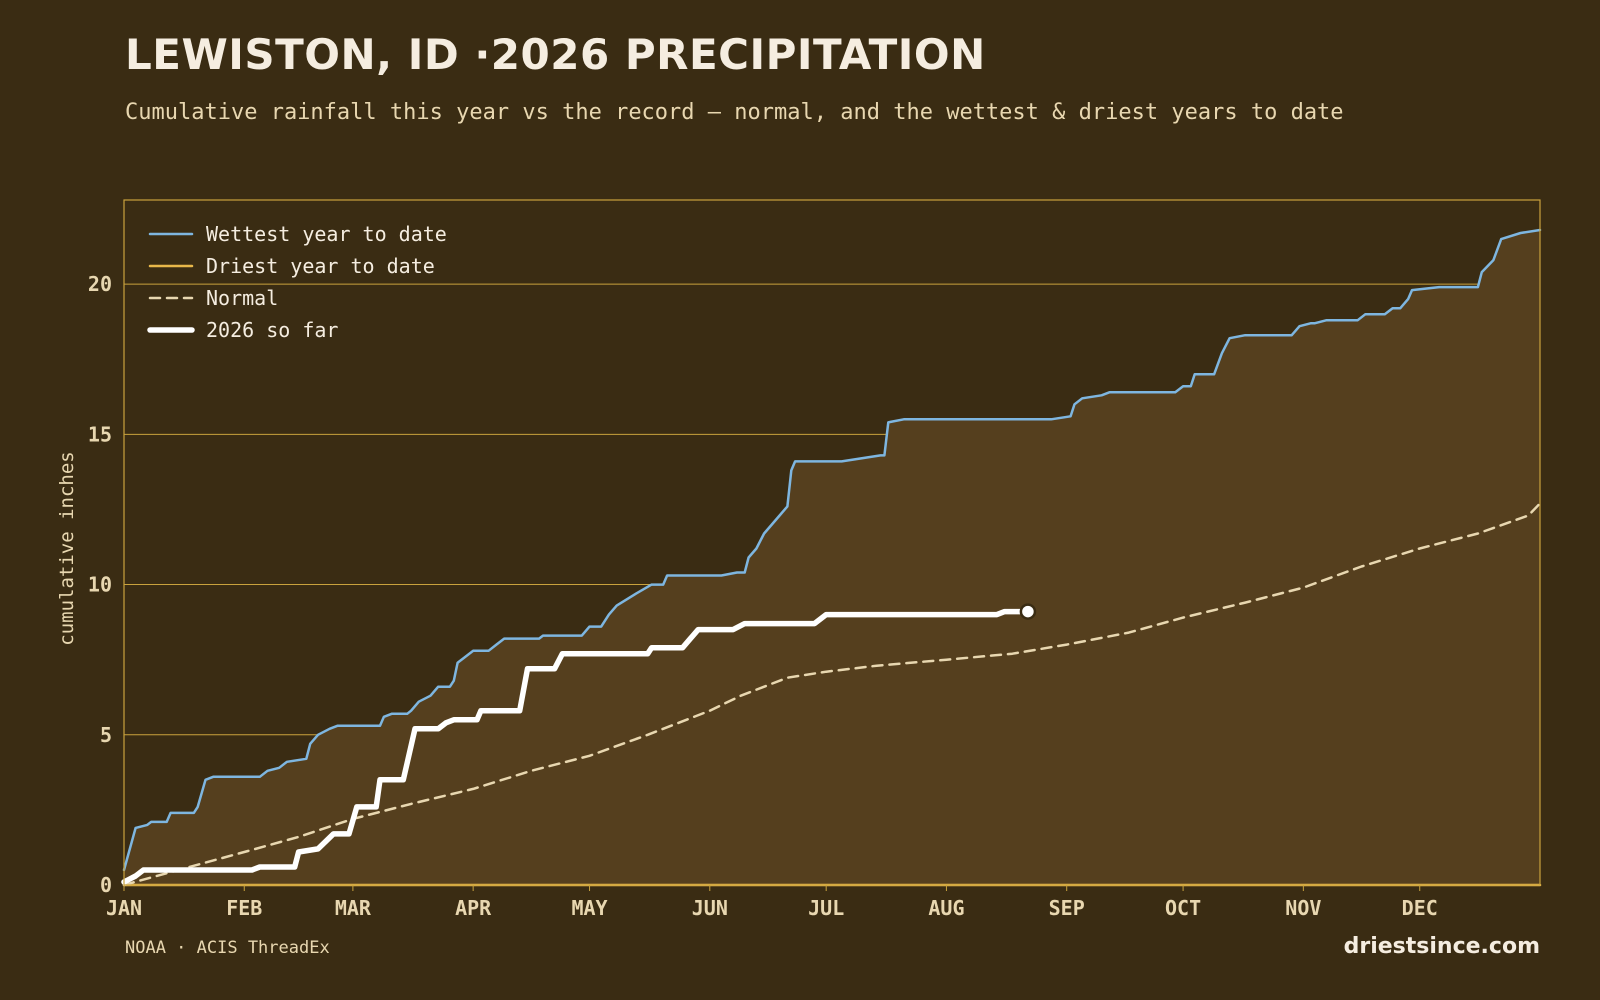  What do you see at coordinates (1067, 908) in the screenshot?
I see `x-tick-label: SEP` at bounding box center [1067, 908].